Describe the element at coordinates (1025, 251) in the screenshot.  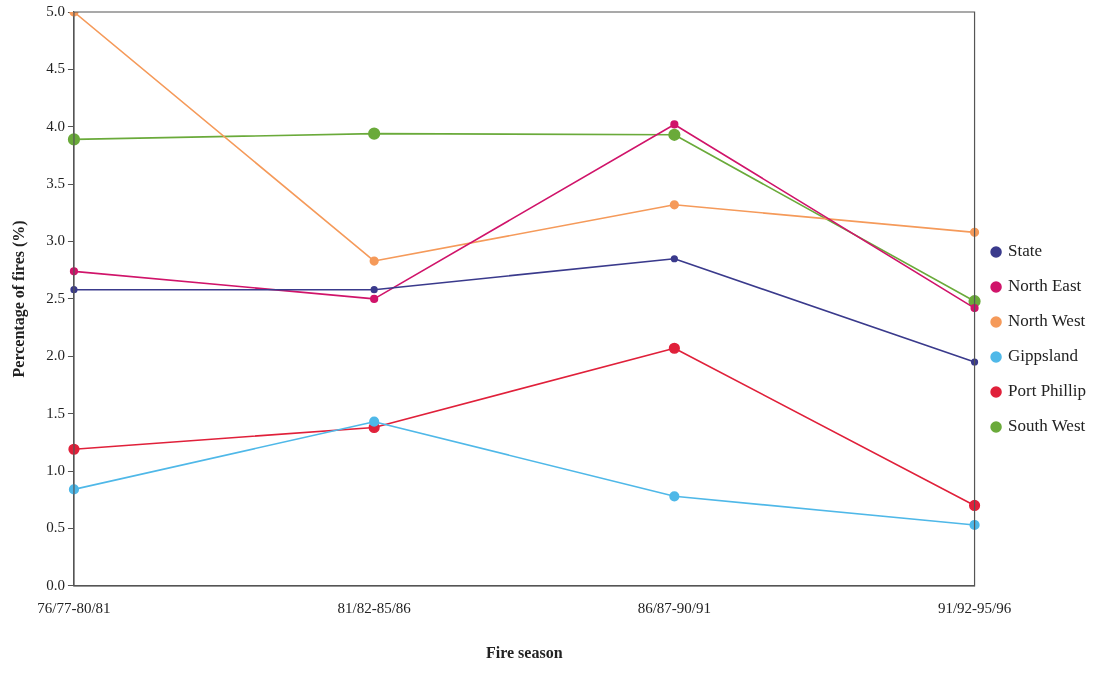
I see `legend-label: State` at that location.